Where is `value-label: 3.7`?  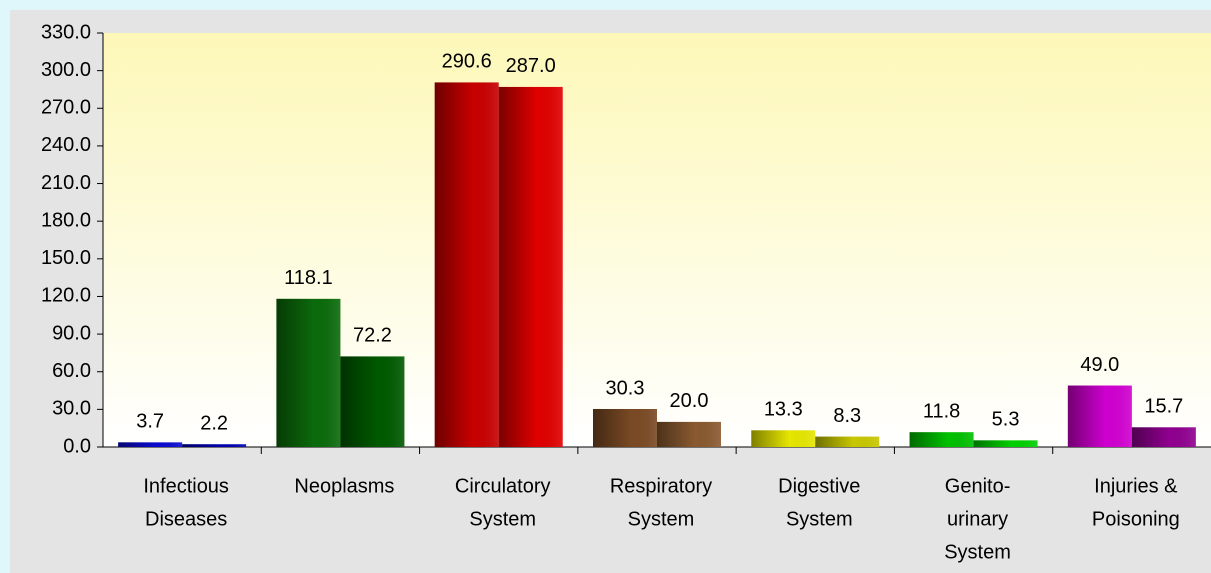
value-label: 3.7 is located at coordinates (150, 422).